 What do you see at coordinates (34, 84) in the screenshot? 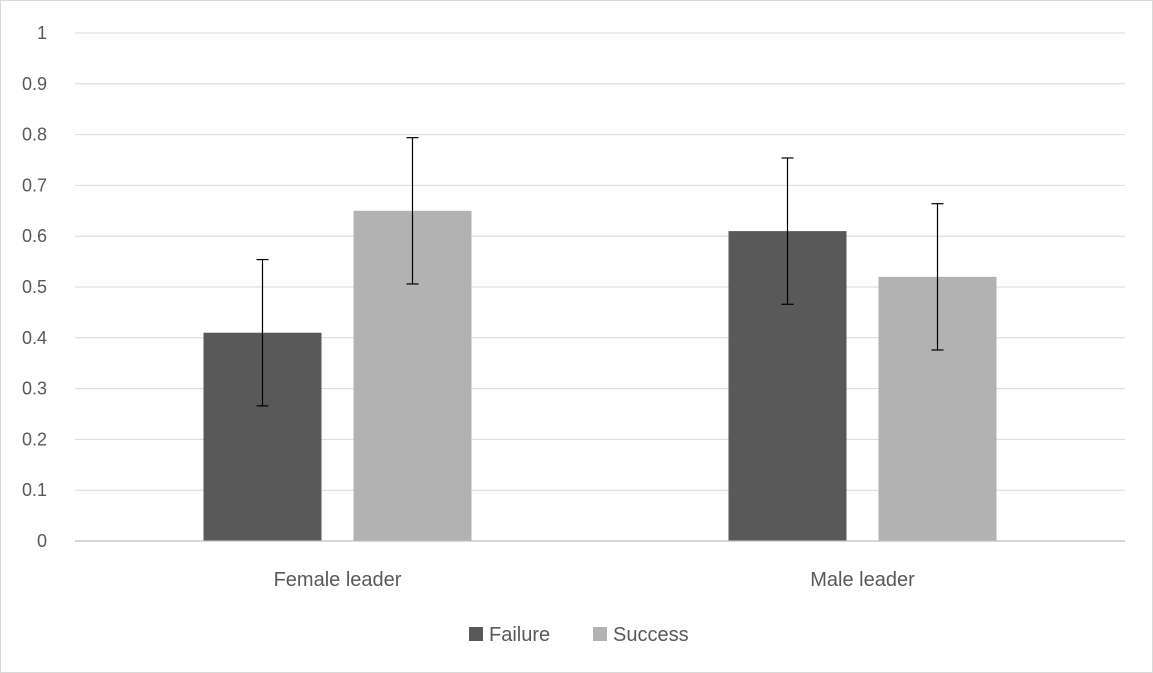
I see `y-tick-label: 0.9` at bounding box center [34, 84].